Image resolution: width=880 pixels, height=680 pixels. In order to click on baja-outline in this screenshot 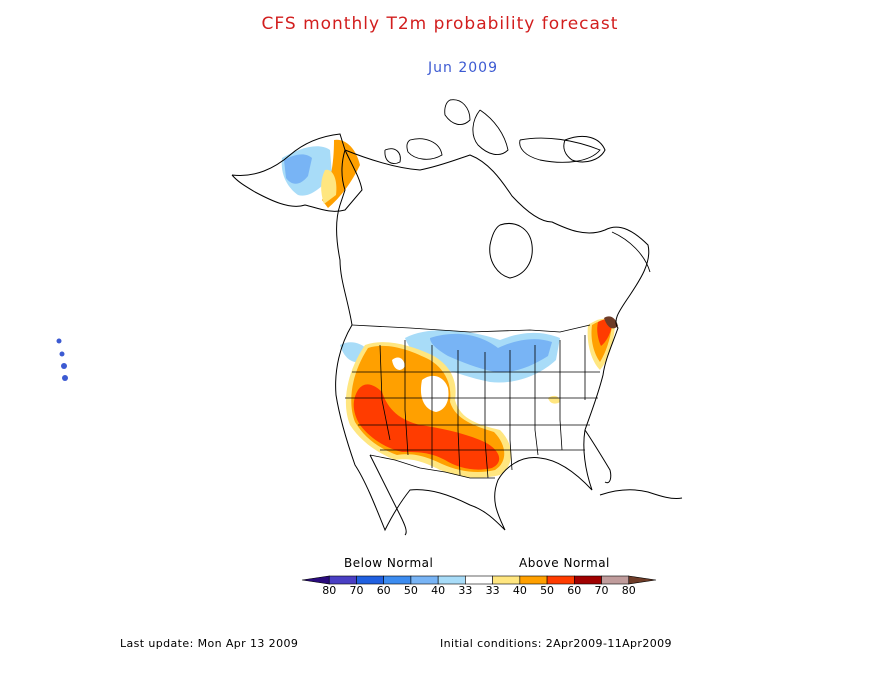, I will do `click(388, 495)`.